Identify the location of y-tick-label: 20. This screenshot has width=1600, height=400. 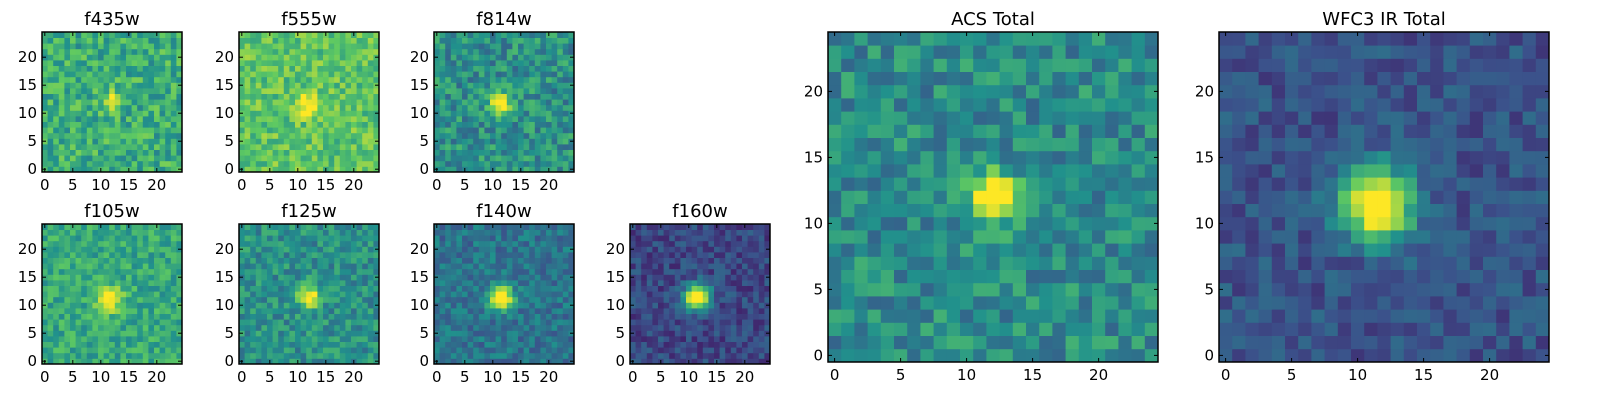
(224, 249).